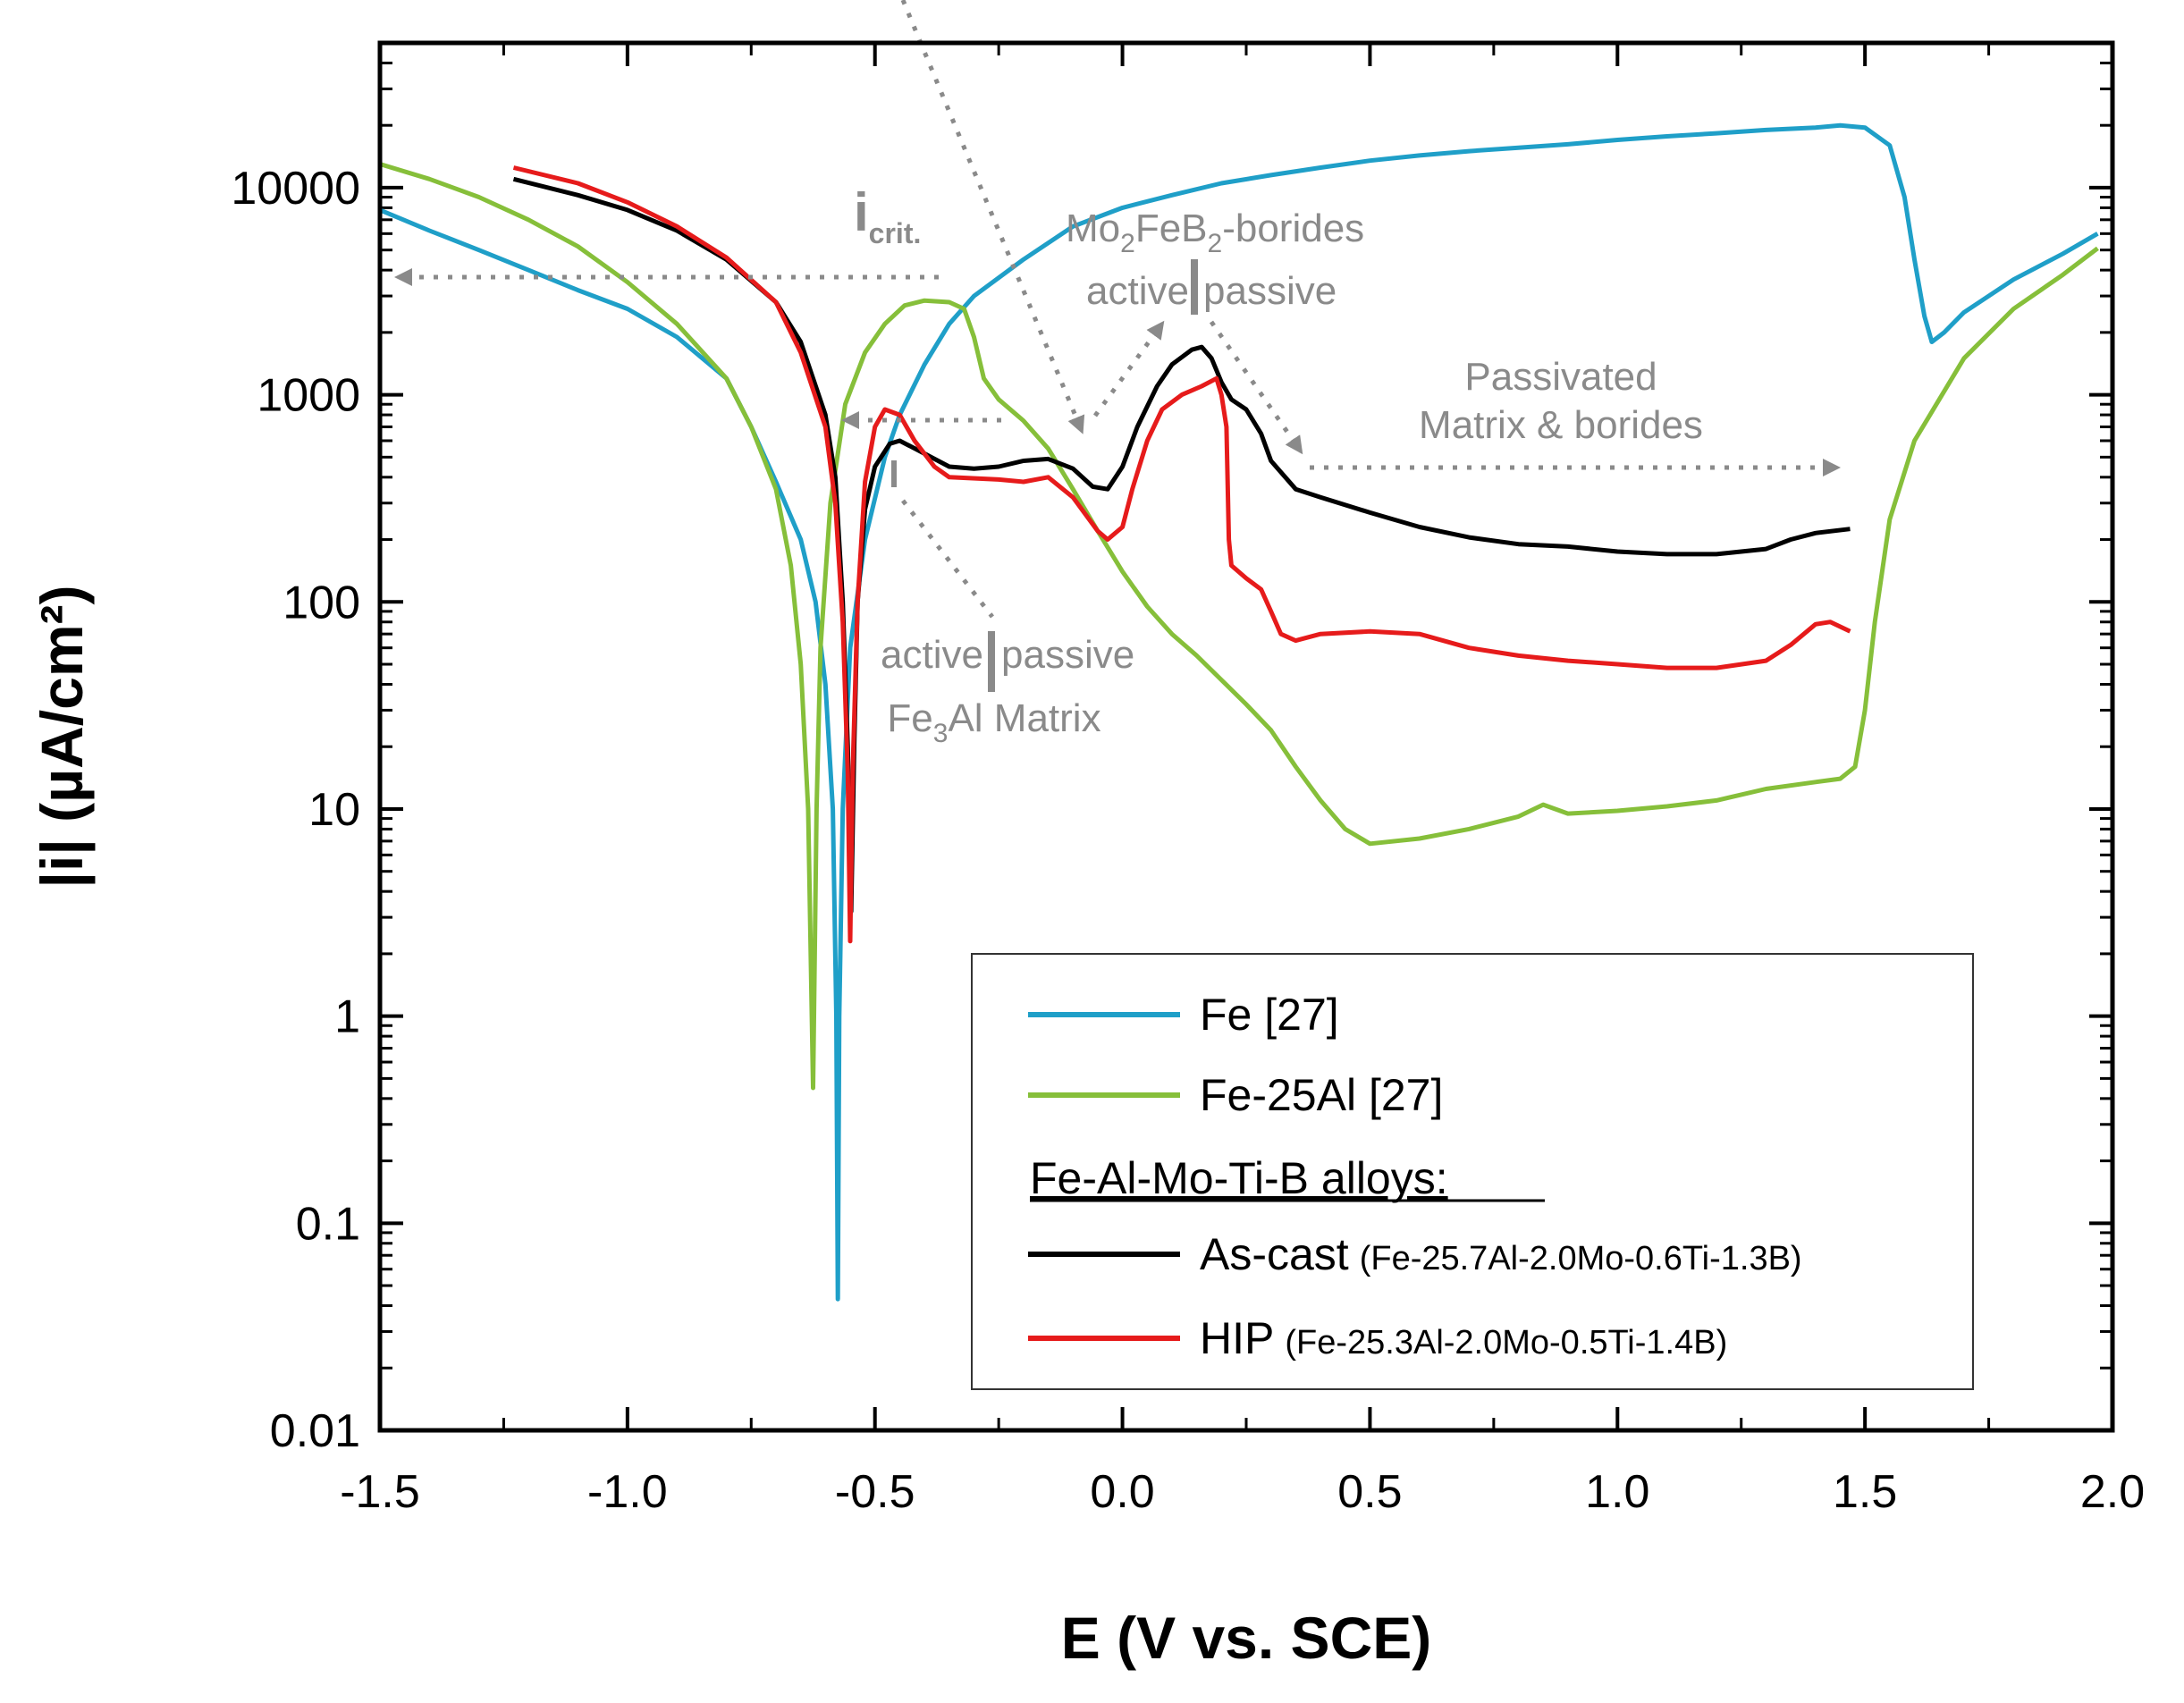  I want to click on annotation-passivated: Passivated Matrix & borides, so click(1575, 415).